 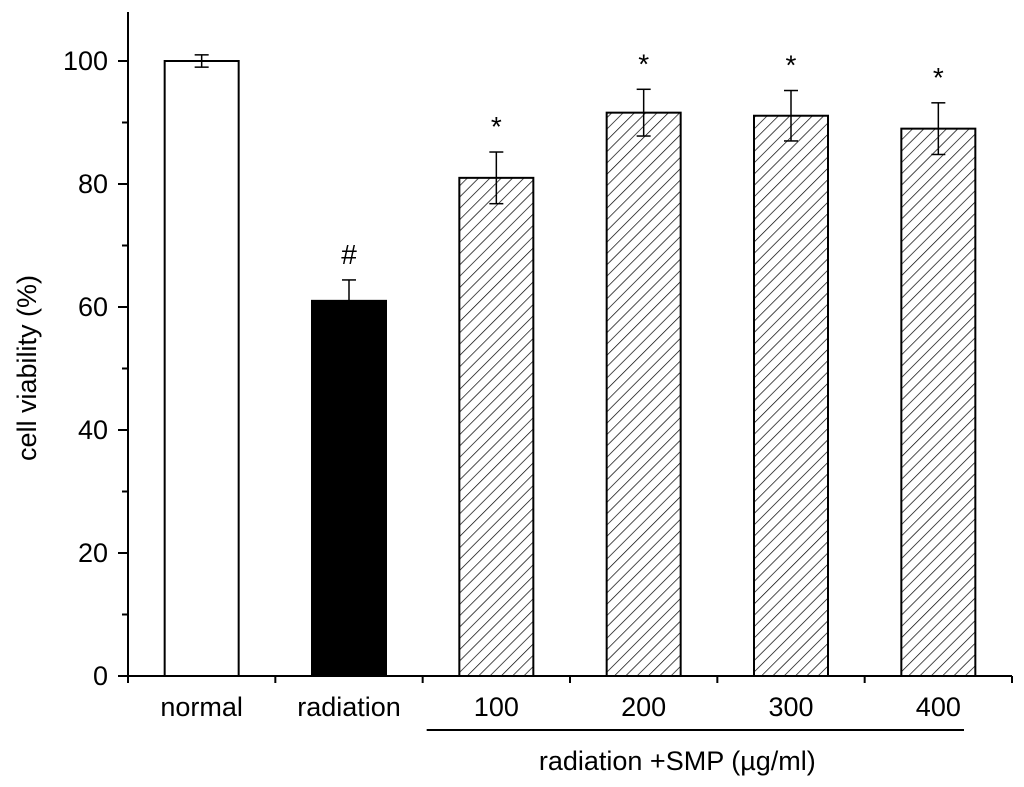 What do you see at coordinates (349, 707) in the screenshot?
I see `x-tick-label-radiation: radiation` at bounding box center [349, 707].